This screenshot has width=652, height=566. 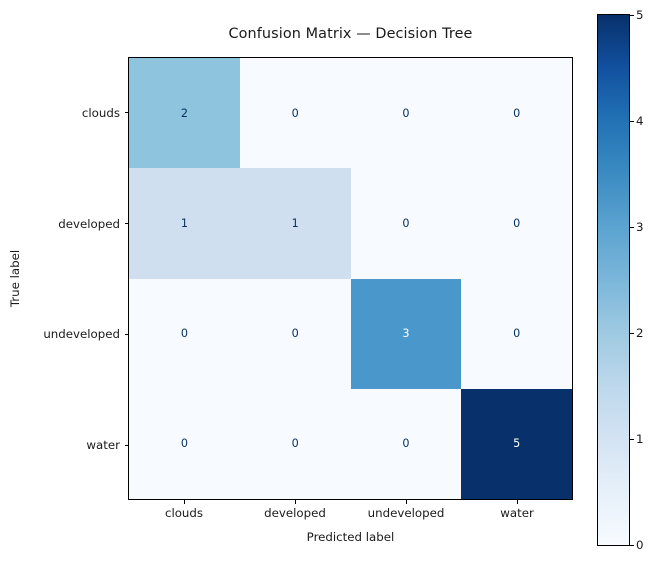 I want to click on colorbar-tick-label: 2, so click(x=640, y=333).